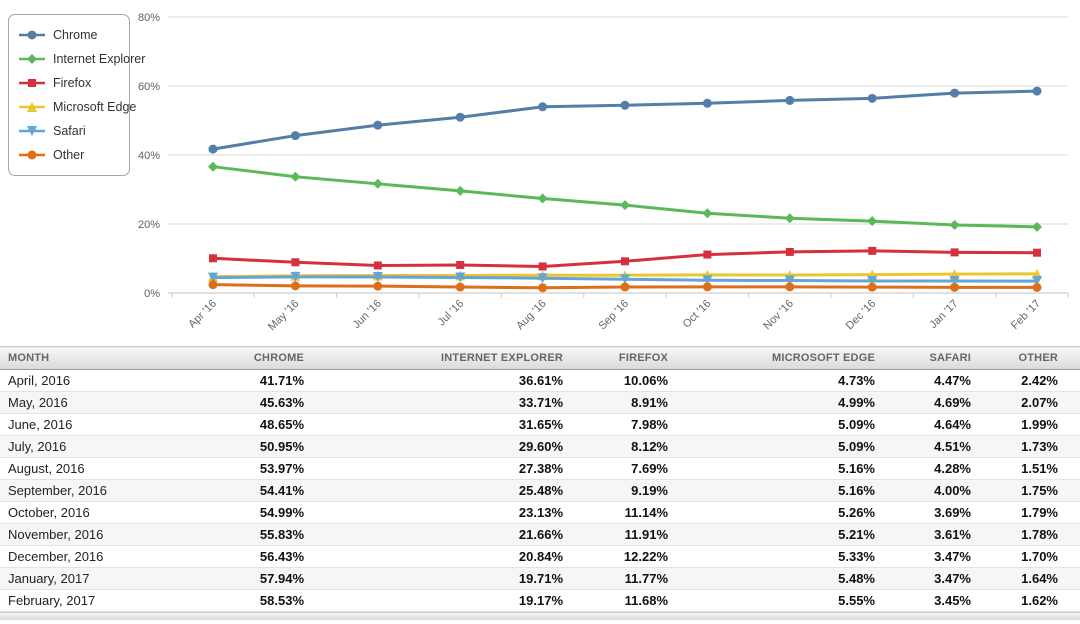 This screenshot has height=624, width=1080. Describe the element at coordinates (617, 380) in the screenshot. I see `value-cell: 10.06%` at that location.